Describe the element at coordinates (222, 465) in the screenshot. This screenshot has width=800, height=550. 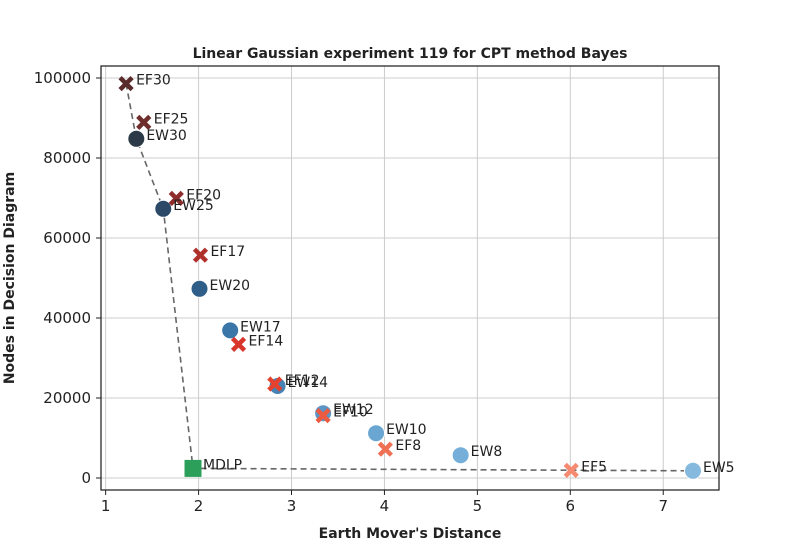
I see `label-mdlp: MDLP` at that location.